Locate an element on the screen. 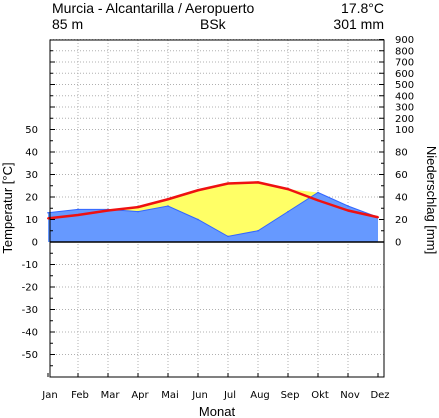 This screenshot has width=439, height=418. month-label: Dez is located at coordinates (379, 395).